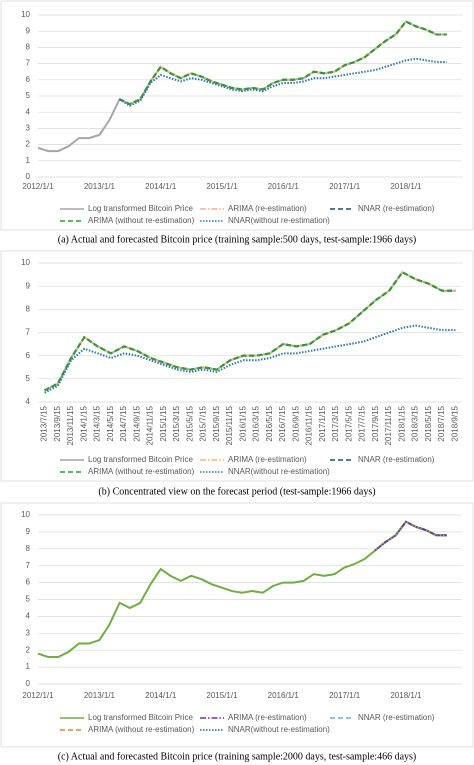 This screenshot has height=765, width=474. I want to click on x-tick-label: 2017/5/15, so click(348, 423).